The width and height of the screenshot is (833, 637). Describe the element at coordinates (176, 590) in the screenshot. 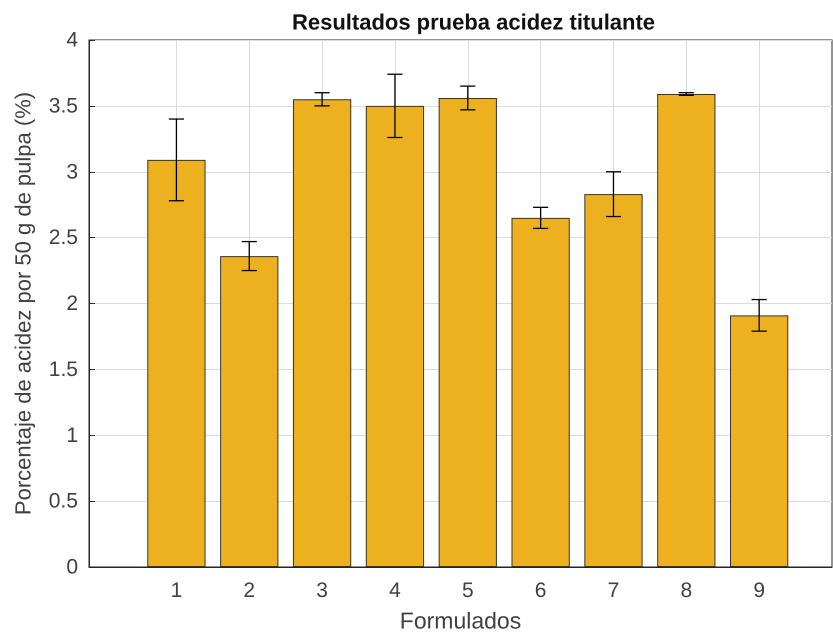

I see `x-tick-label: 1` at that location.